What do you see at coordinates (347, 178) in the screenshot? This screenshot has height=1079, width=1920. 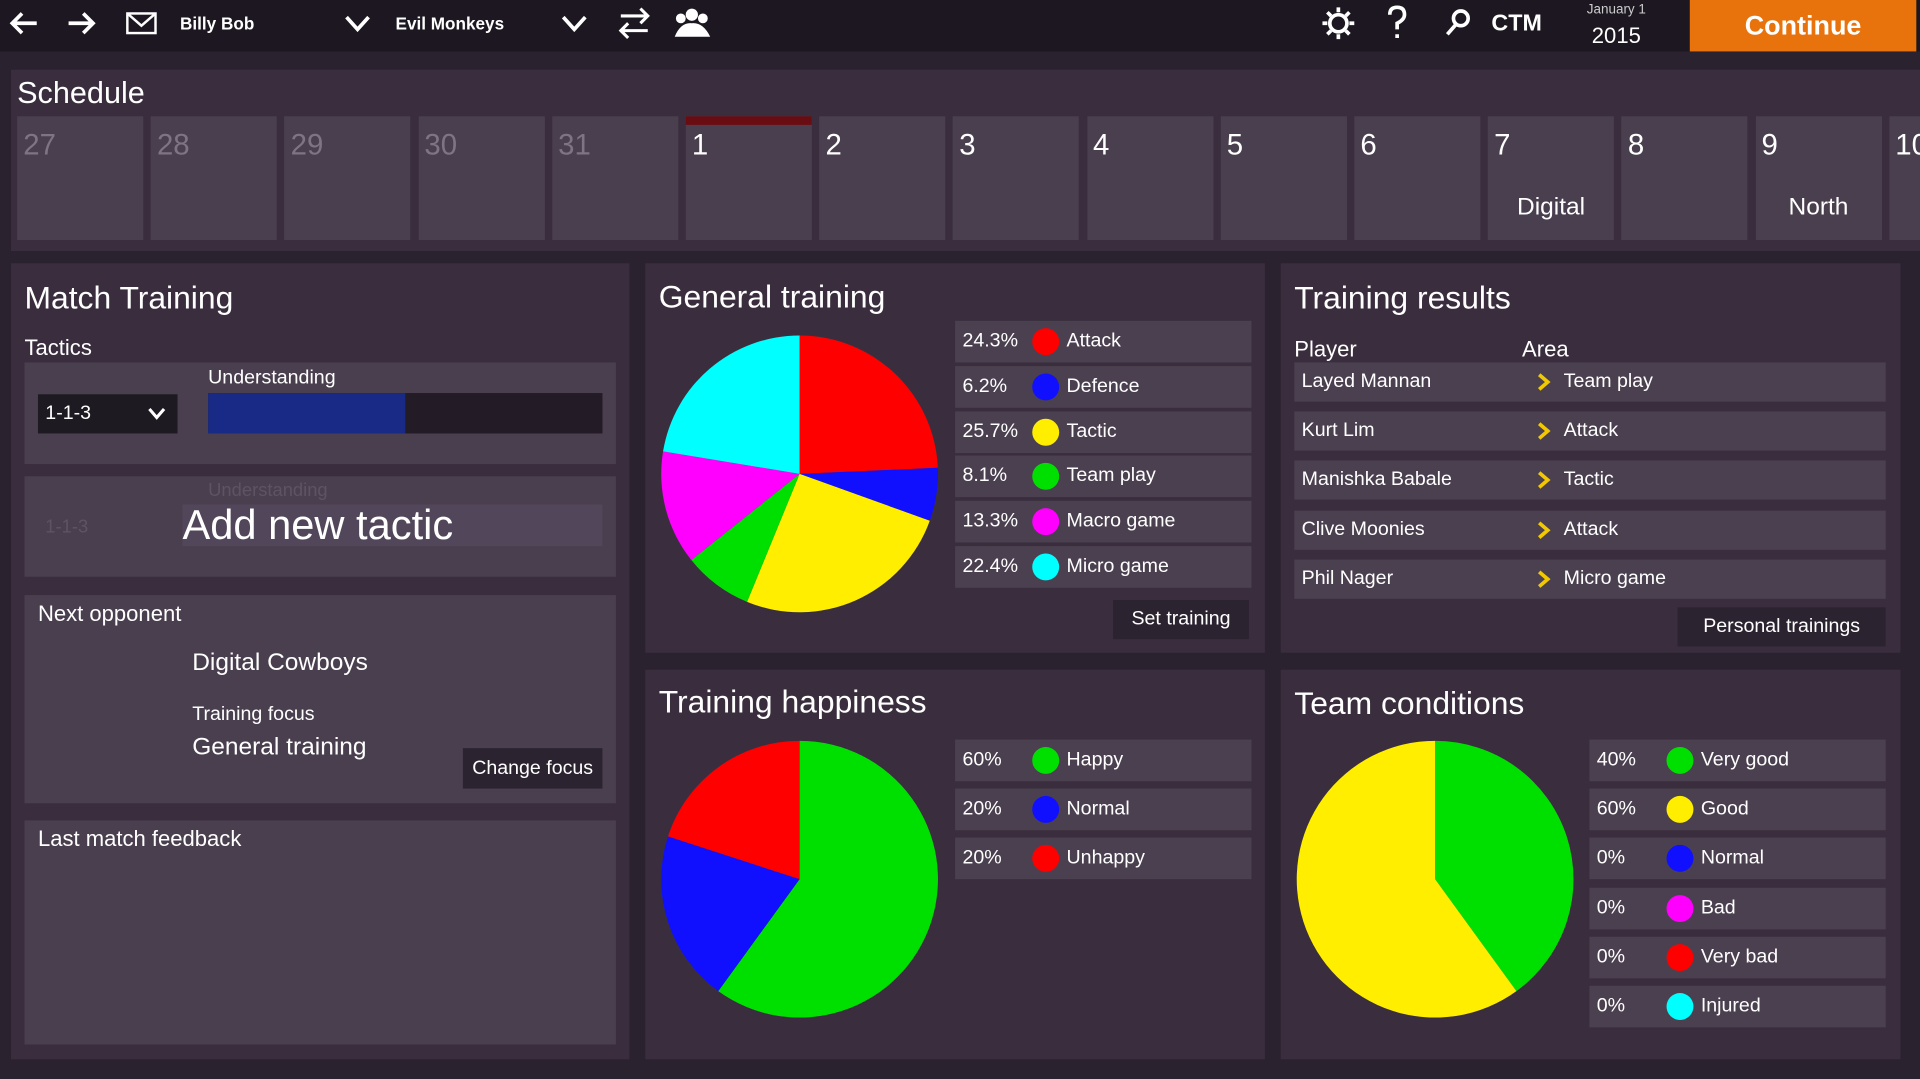 I see `day-cell: 29` at bounding box center [347, 178].